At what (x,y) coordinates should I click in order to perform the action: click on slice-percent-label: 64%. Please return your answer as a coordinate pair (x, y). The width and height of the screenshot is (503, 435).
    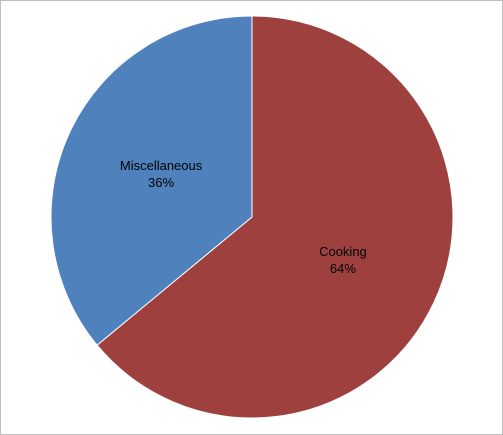
    Looking at the image, I should click on (343, 268).